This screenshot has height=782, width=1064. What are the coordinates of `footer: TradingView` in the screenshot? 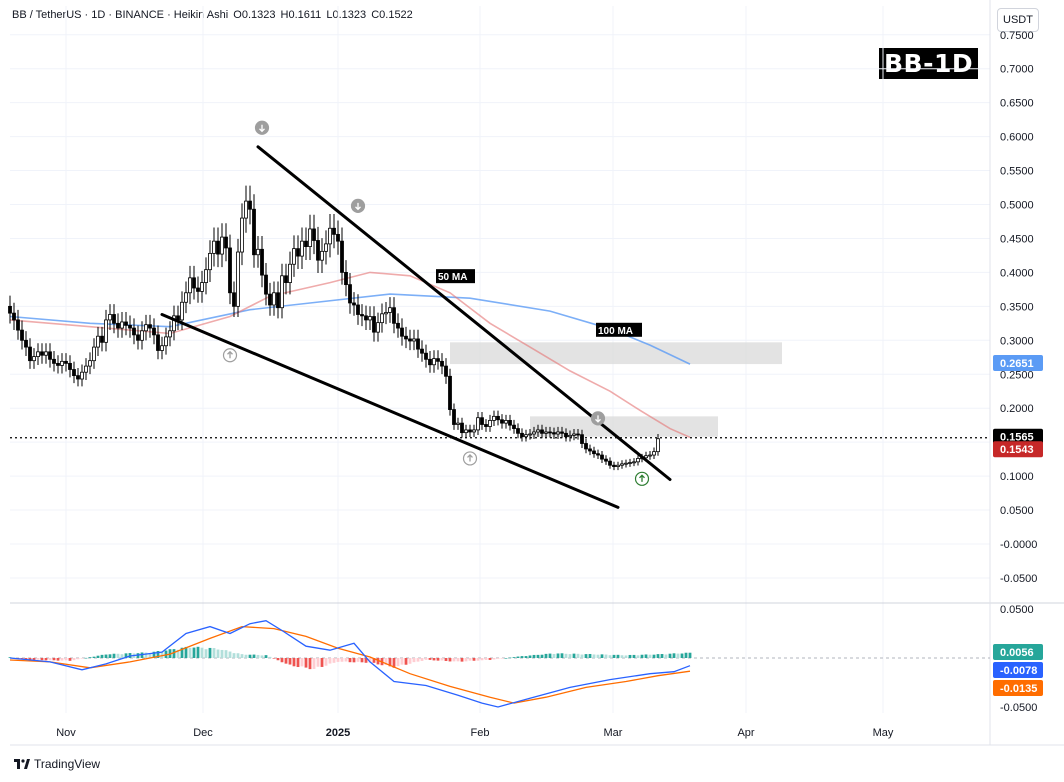 It's located at (57, 764).